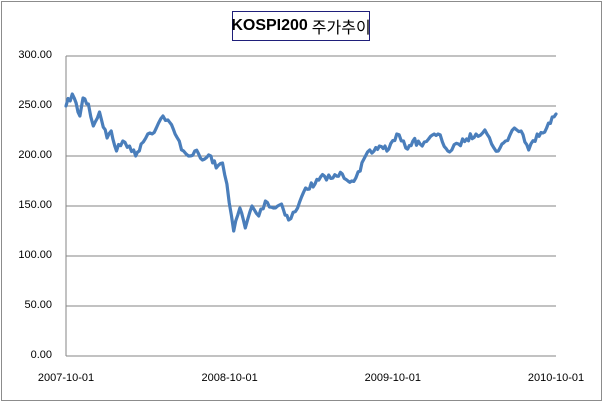 The width and height of the screenshot is (606, 407). What do you see at coordinates (38, 305) in the screenshot?
I see `y-tick-label: 50.00` at bounding box center [38, 305].